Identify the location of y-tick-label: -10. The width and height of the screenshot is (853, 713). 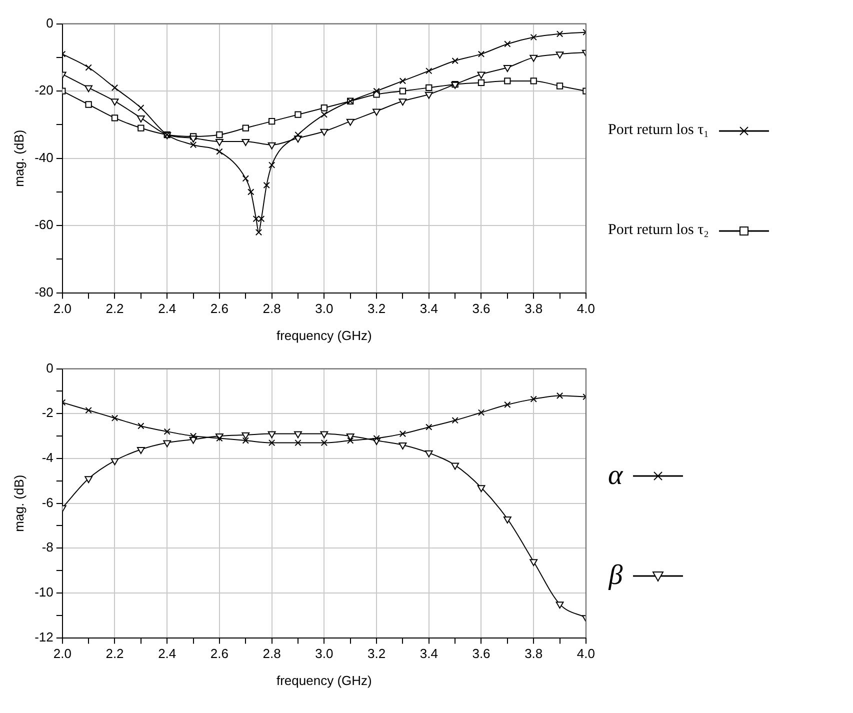
(44, 592).